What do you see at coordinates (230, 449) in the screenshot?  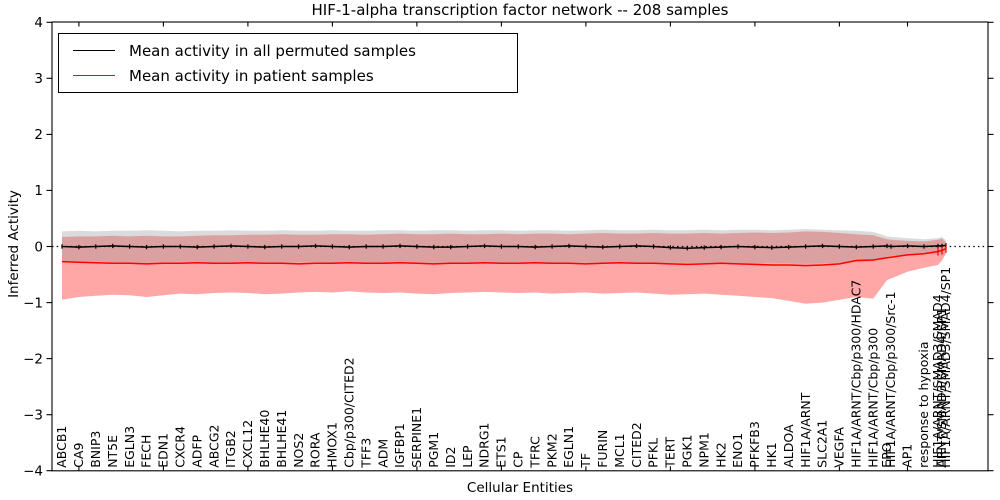 I see `x-category-label: ITGB2` at bounding box center [230, 449].